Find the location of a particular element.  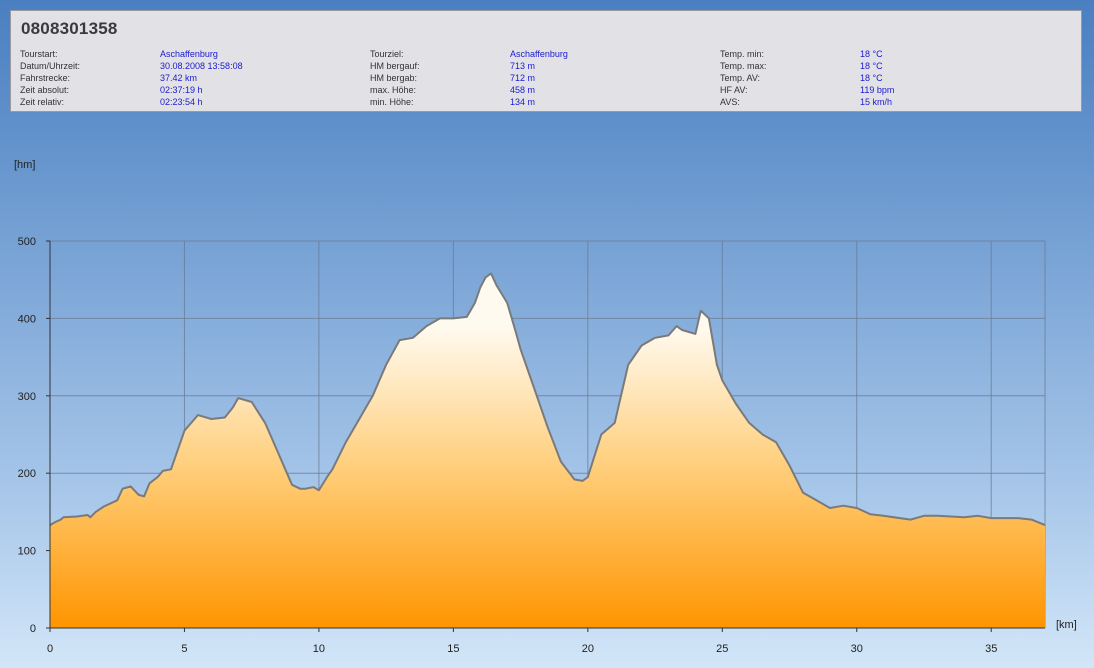

x-tick-label: 5 is located at coordinates (184, 649).